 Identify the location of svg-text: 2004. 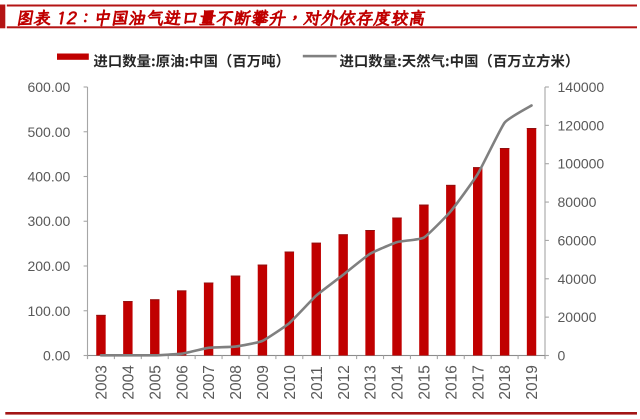
(129, 382).